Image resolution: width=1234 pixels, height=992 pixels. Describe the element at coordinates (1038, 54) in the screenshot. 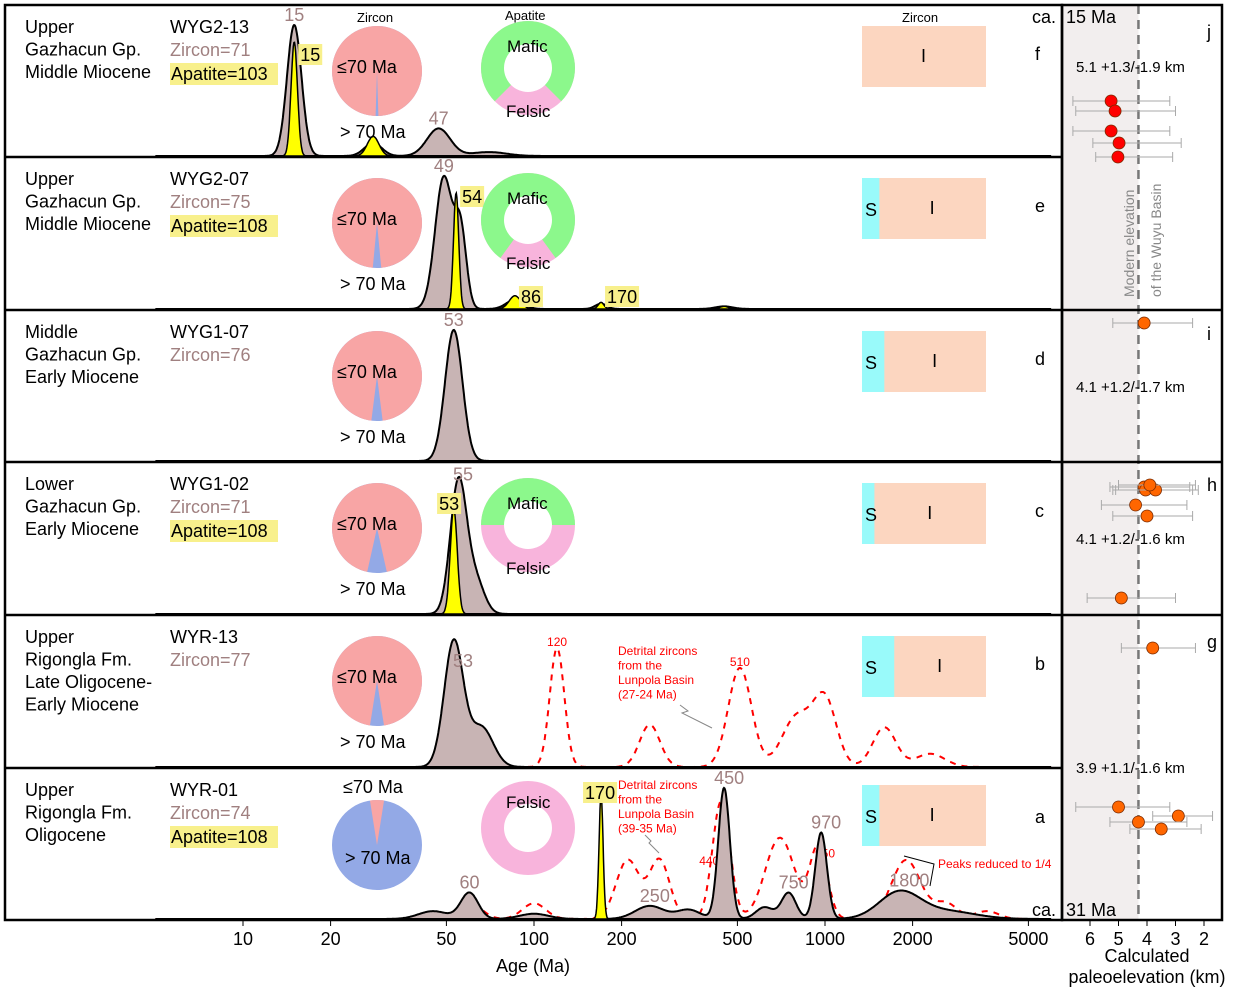

I see `panel-letter: f` at that location.